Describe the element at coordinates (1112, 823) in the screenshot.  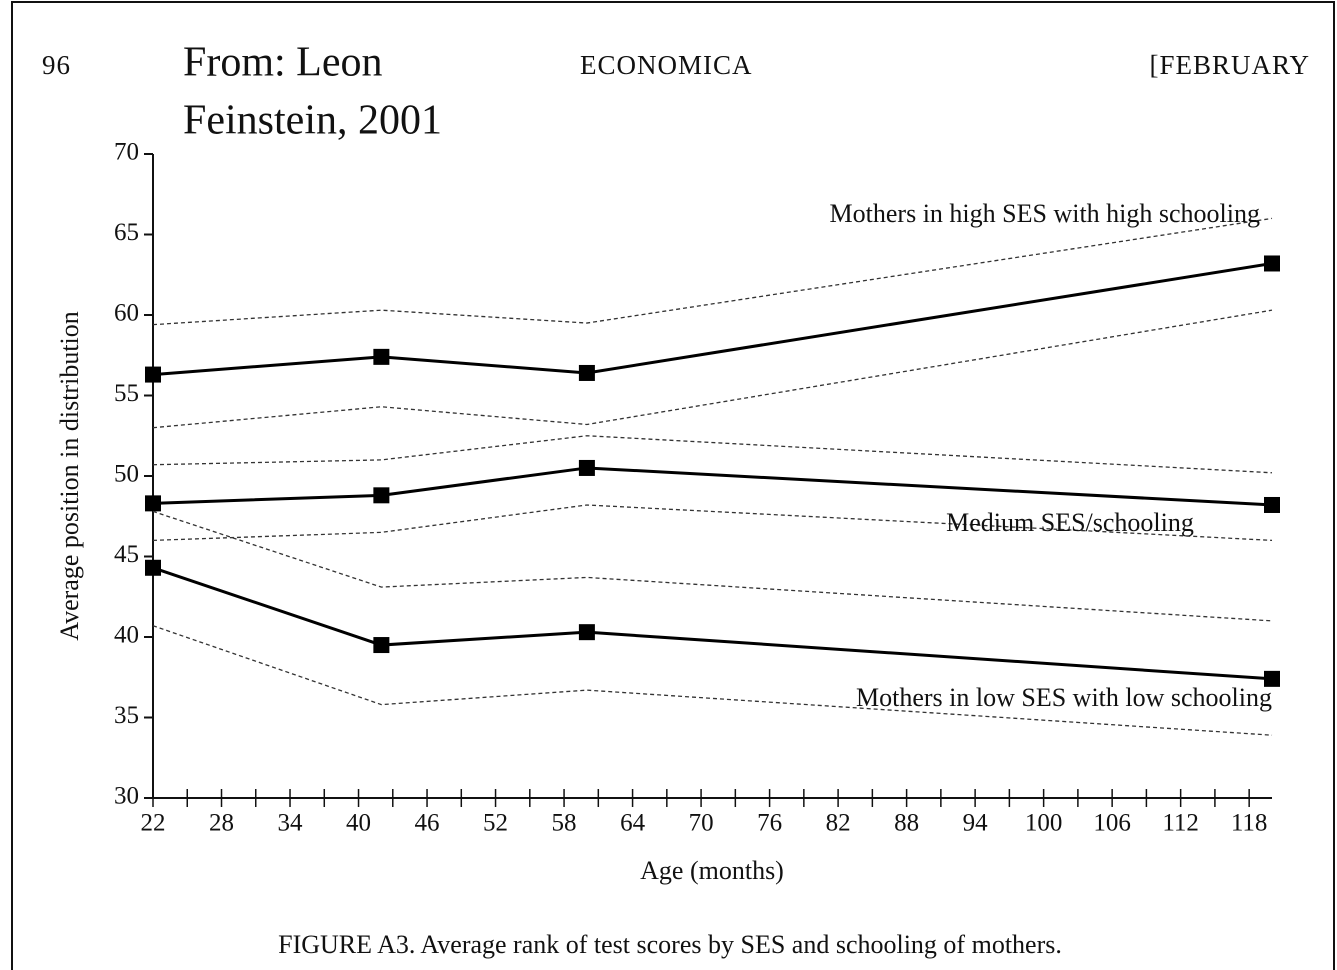
I see `x-tick-label: 106` at that location.